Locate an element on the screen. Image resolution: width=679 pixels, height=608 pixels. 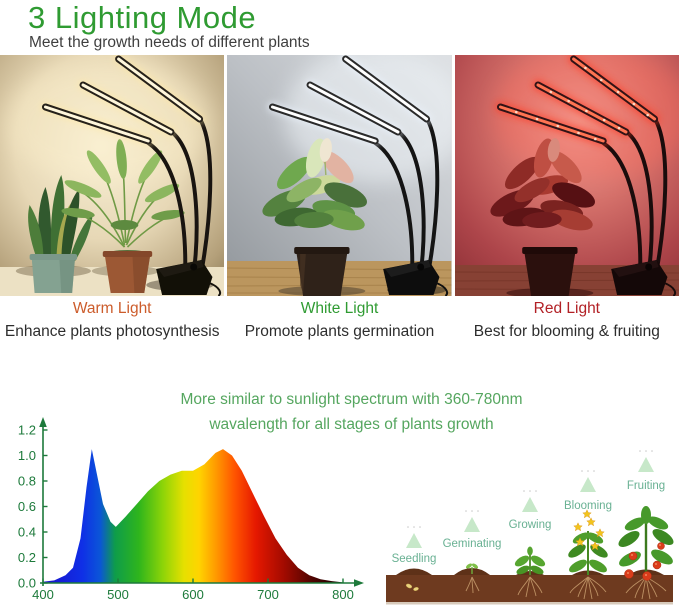
stage-plant-growing is located at coordinates (530, 560).